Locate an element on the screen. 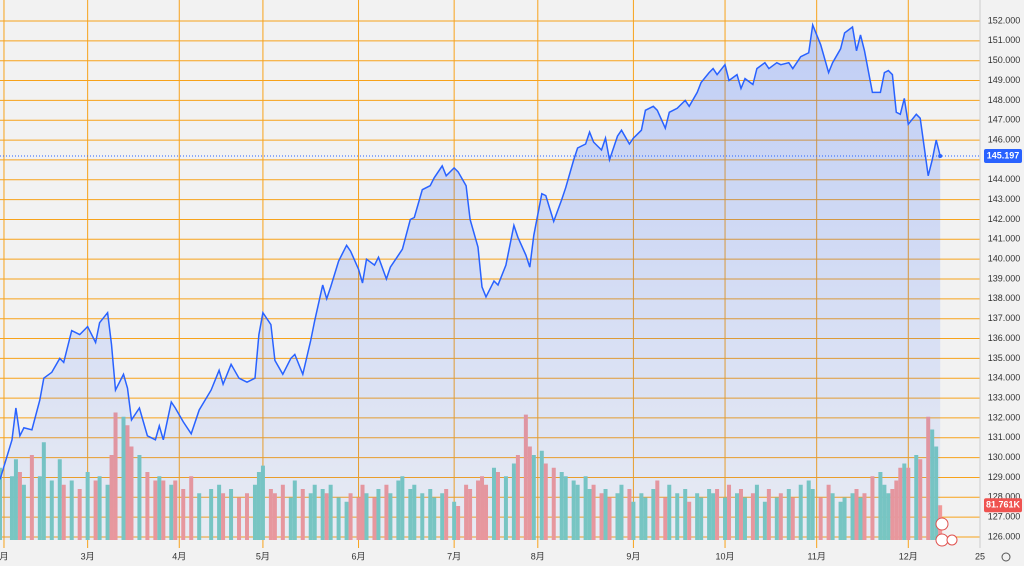 The height and width of the screenshot is (566, 1024). y-tick-label: 137.000 is located at coordinates (1004, 318).